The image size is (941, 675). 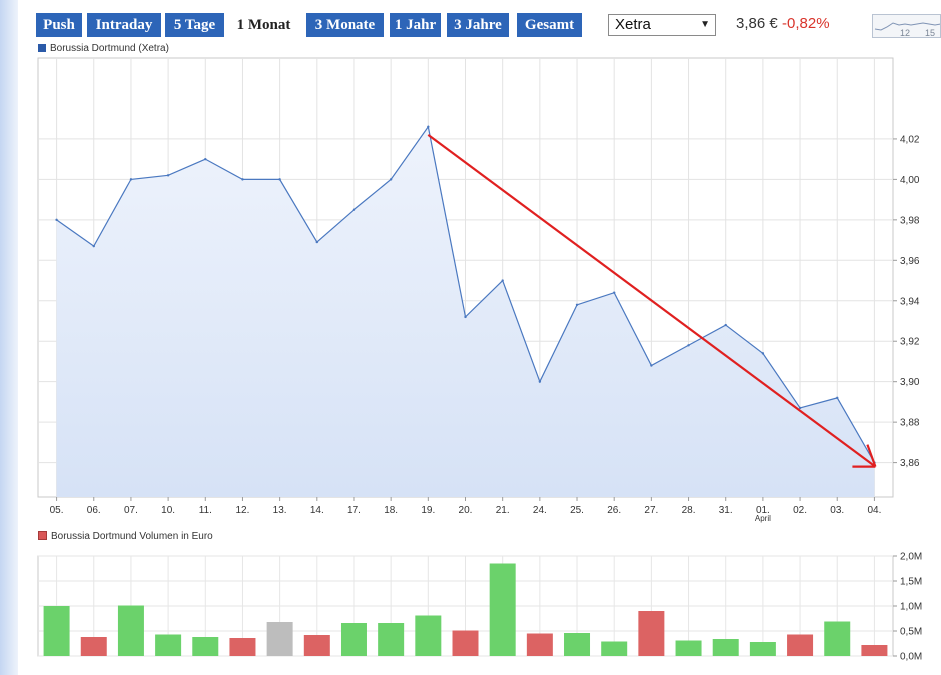 What do you see at coordinates (317, 510) in the screenshot?
I see `price-x-tick-label: 14.` at bounding box center [317, 510].